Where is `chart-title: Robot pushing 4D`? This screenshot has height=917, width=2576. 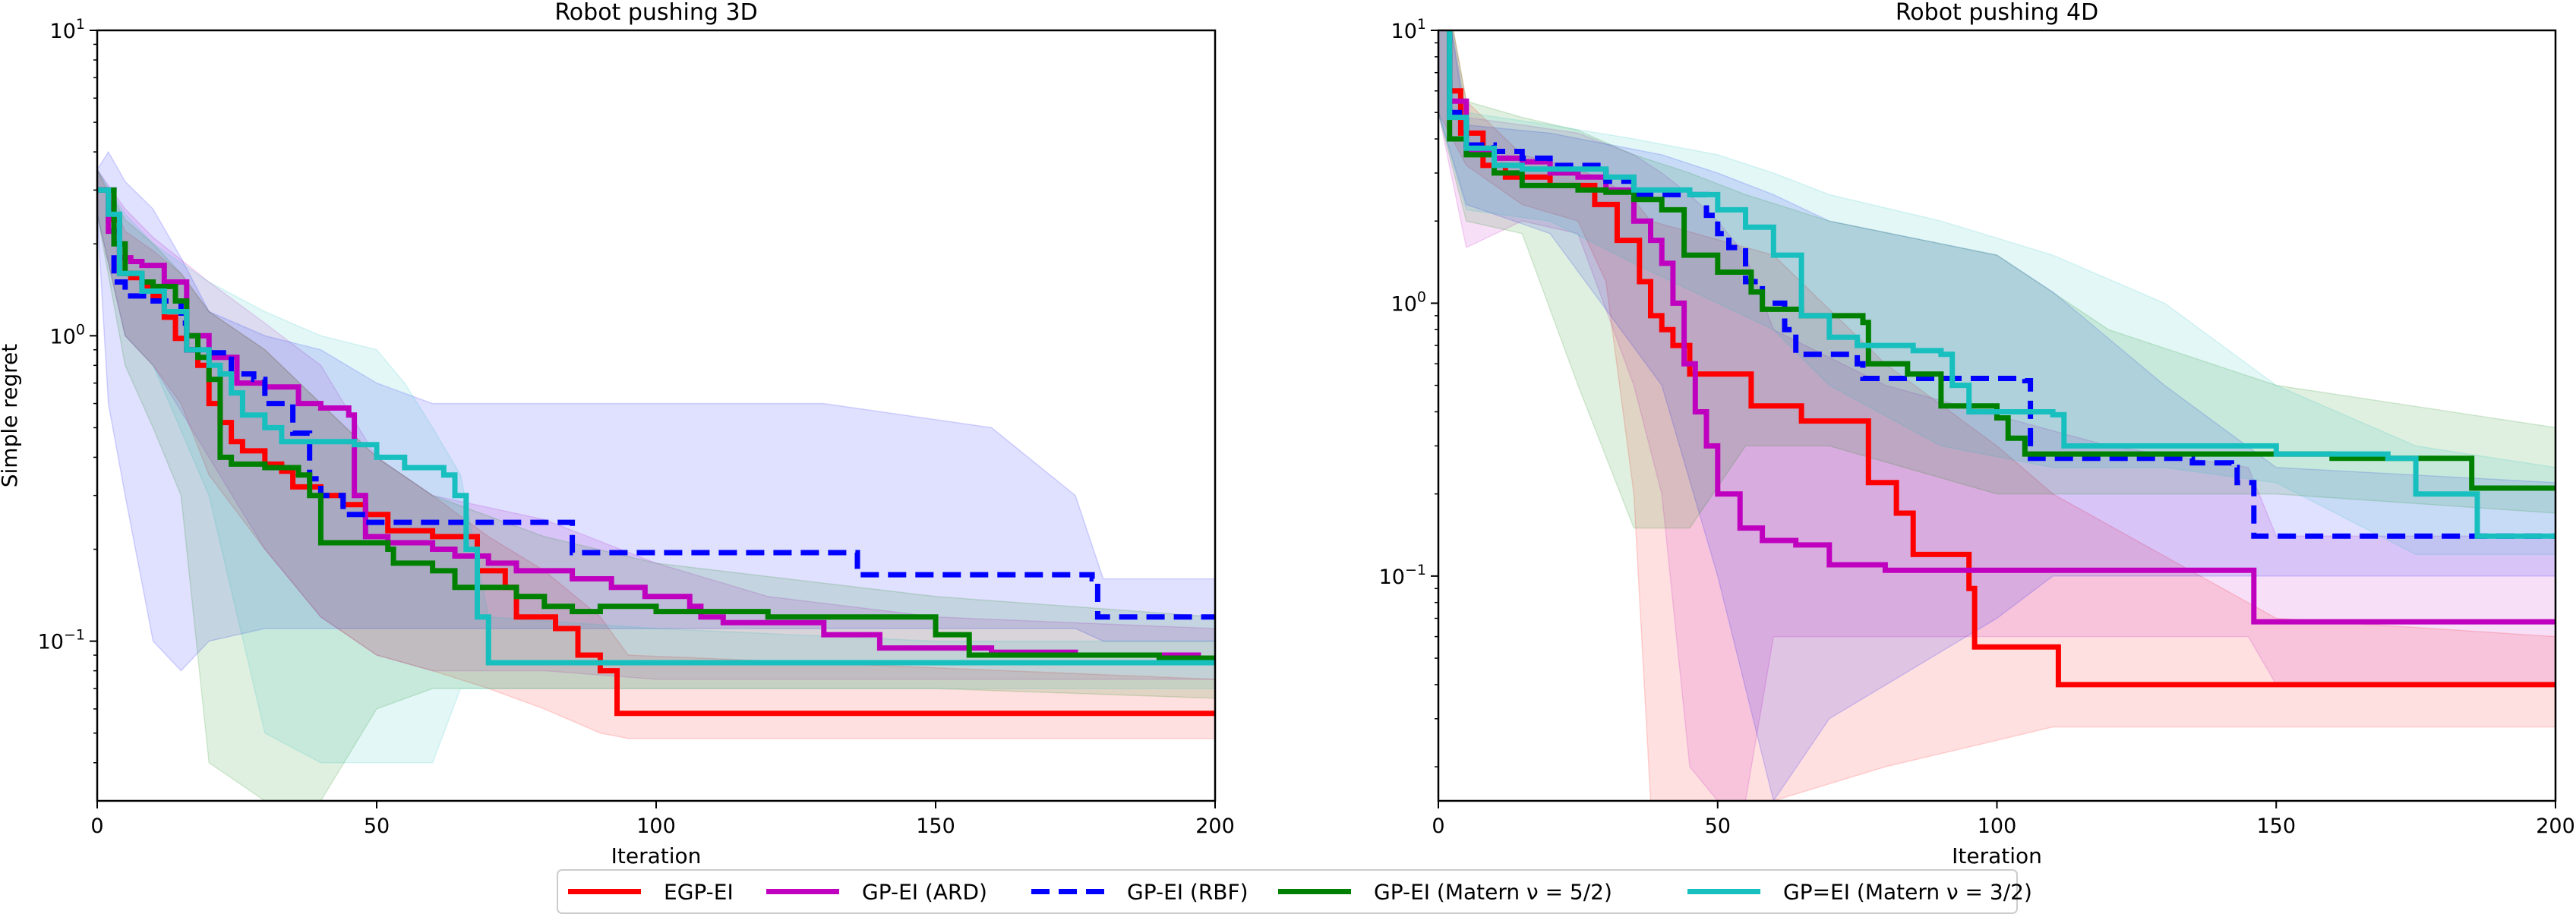 chart-title: Robot pushing 4D is located at coordinates (1997, 13).